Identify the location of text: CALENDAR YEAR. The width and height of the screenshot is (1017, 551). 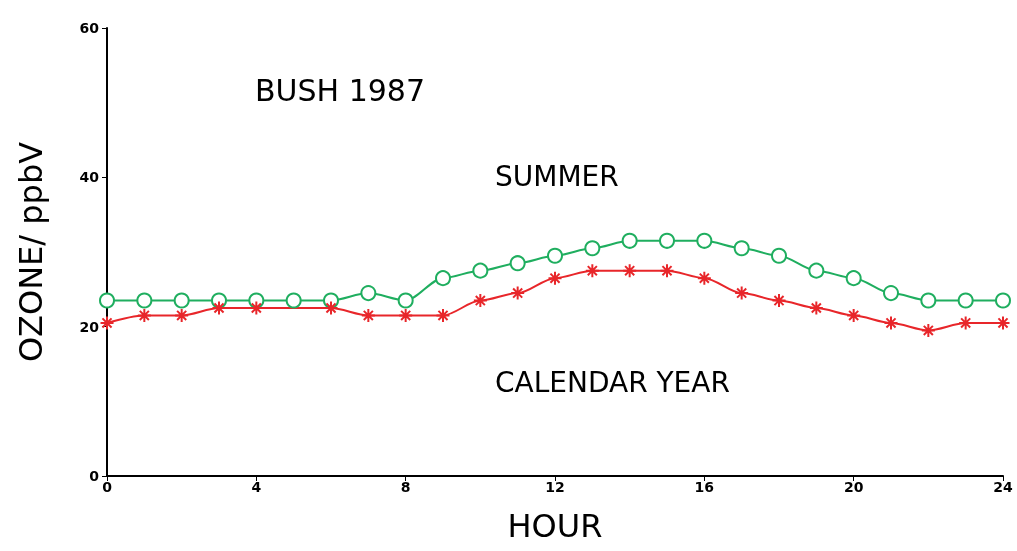
(612, 382).